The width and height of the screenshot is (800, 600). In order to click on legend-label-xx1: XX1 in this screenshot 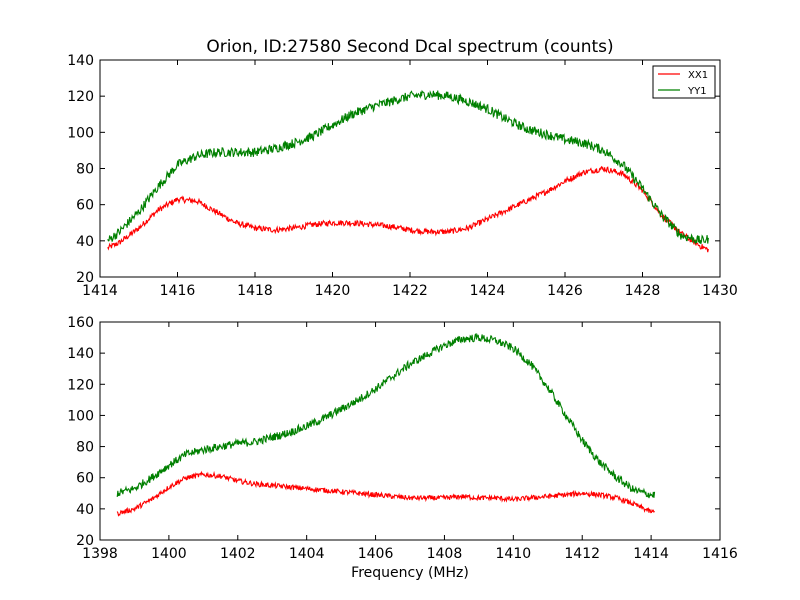, I will do `click(698, 75)`.